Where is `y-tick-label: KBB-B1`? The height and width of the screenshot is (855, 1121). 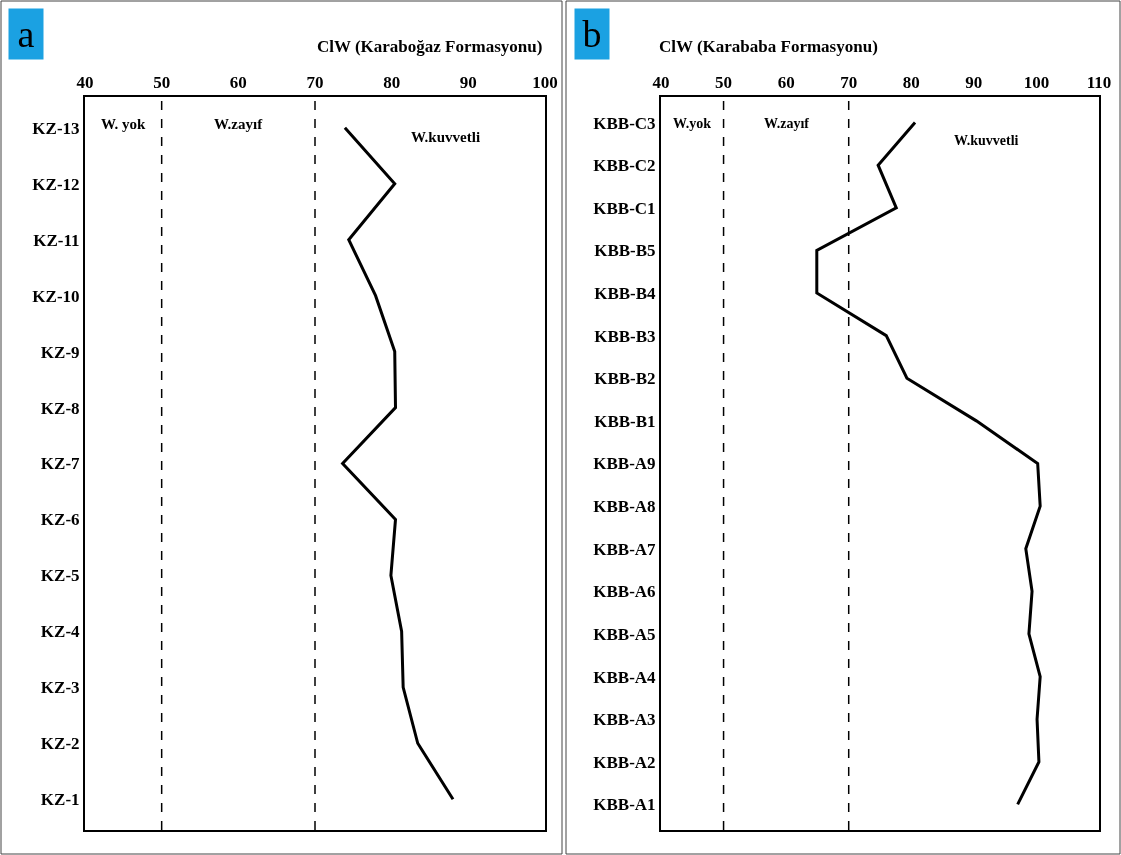 y-tick-label: KBB-B1 is located at coordinates (625, 421).